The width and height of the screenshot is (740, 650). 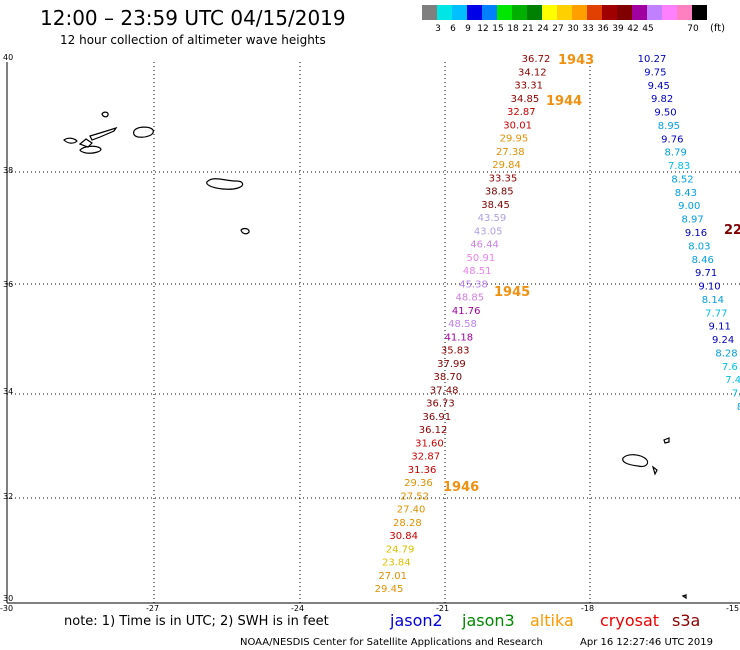 What do you see at coordinates (527, 29) in the screenshot?
I see `legend-tick-label: 21` at bounding box center [527, 29].